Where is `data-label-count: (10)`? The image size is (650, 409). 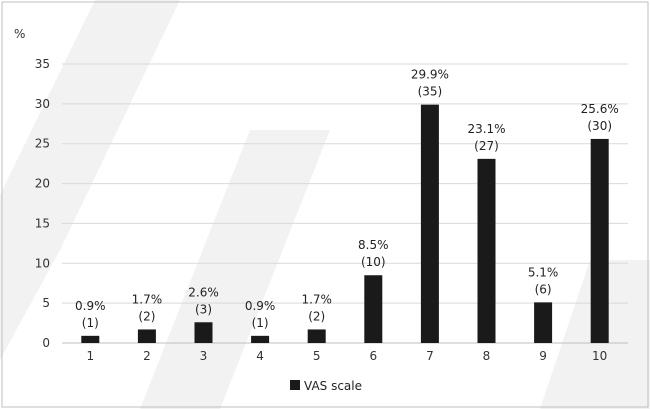
data-label-count: (10) is located at coordinates (373, 262).